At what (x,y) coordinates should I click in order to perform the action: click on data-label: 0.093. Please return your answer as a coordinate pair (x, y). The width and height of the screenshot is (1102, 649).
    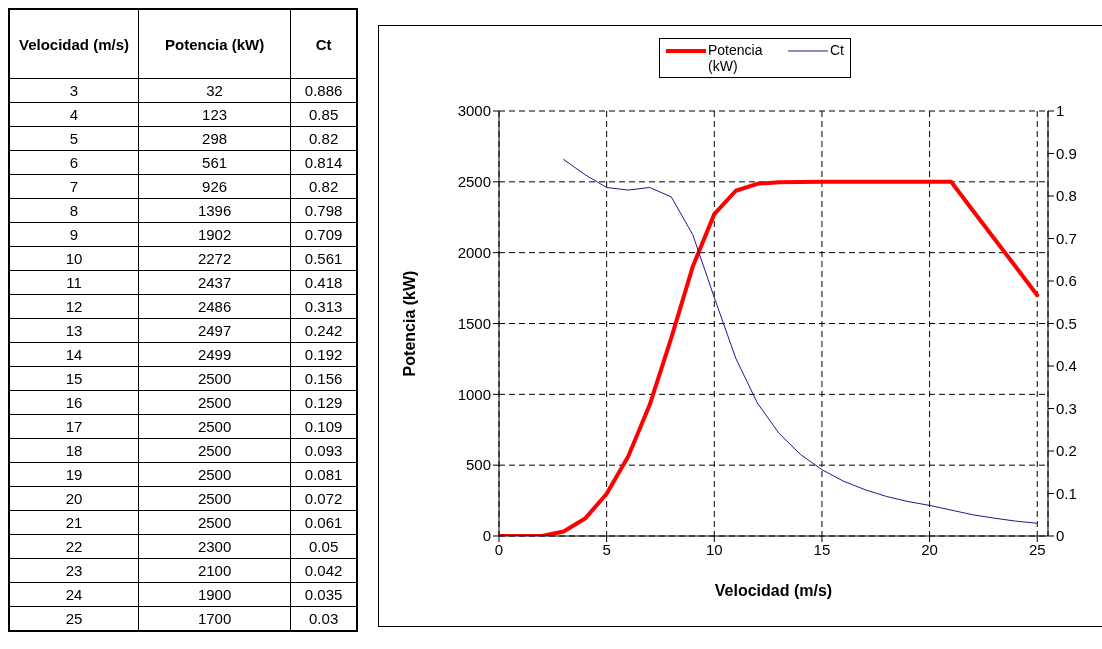
    Looking at the image, I should click on (323, 450).